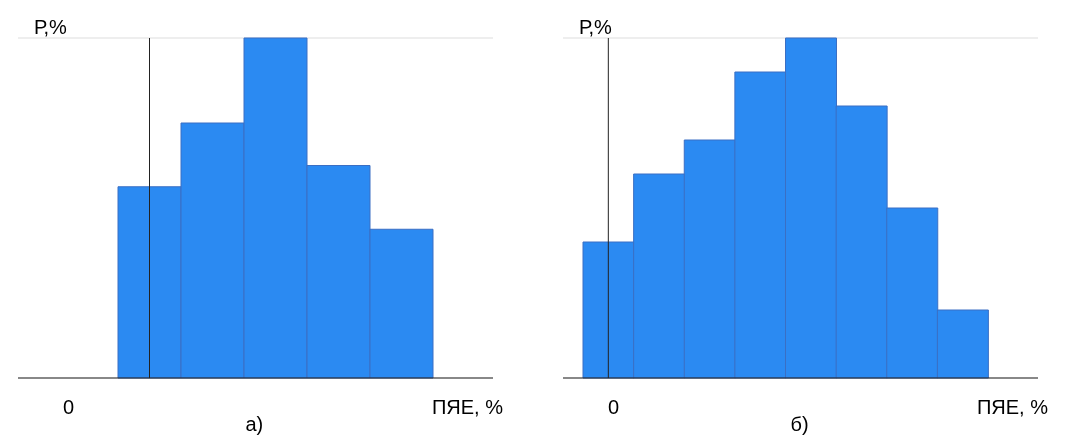 The image size is (1074, 442). I want to click on text: а), so click(254, 424).